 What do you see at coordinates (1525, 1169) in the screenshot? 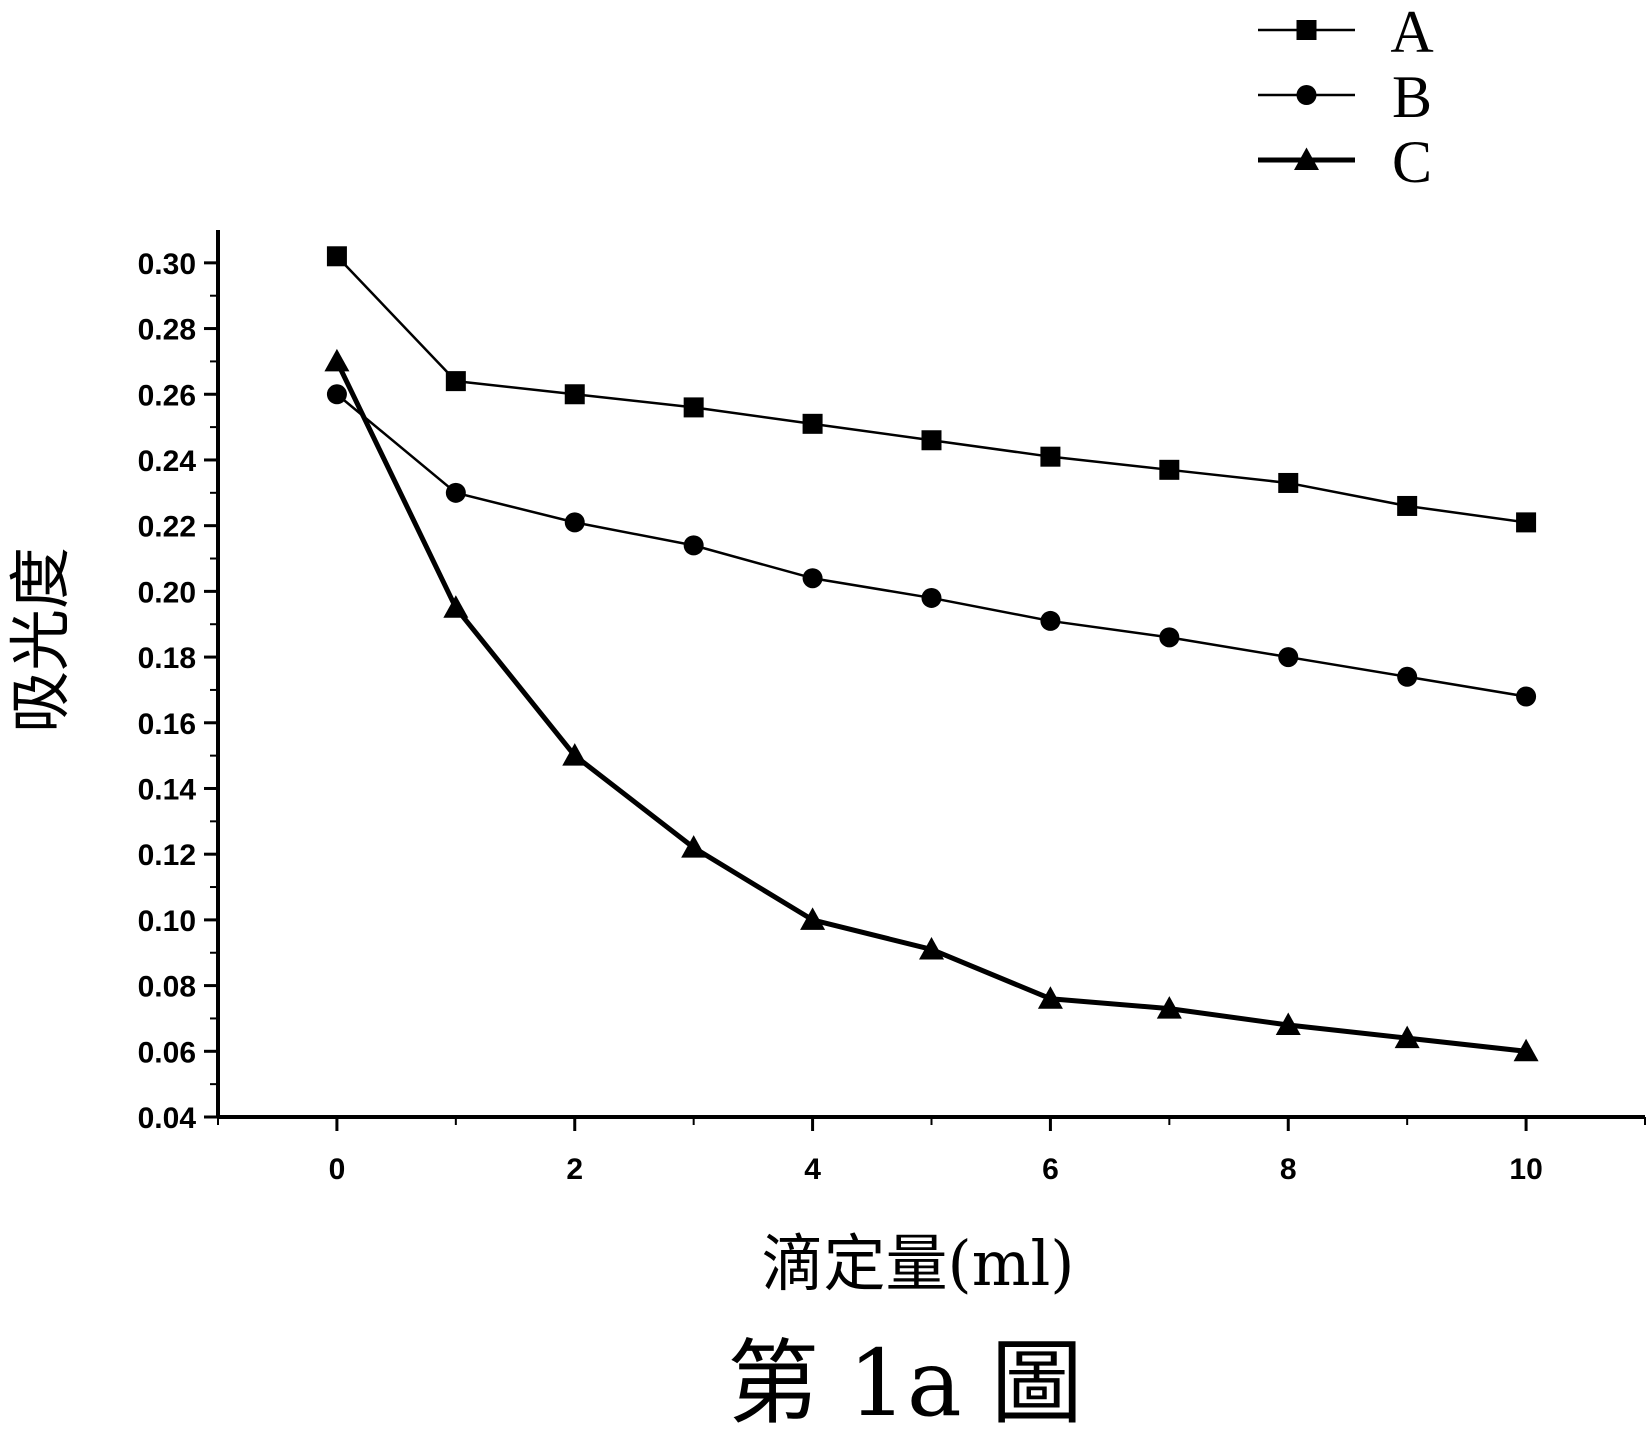
I see `x-tick-label: 10` at bounding box center [1525, 1169].